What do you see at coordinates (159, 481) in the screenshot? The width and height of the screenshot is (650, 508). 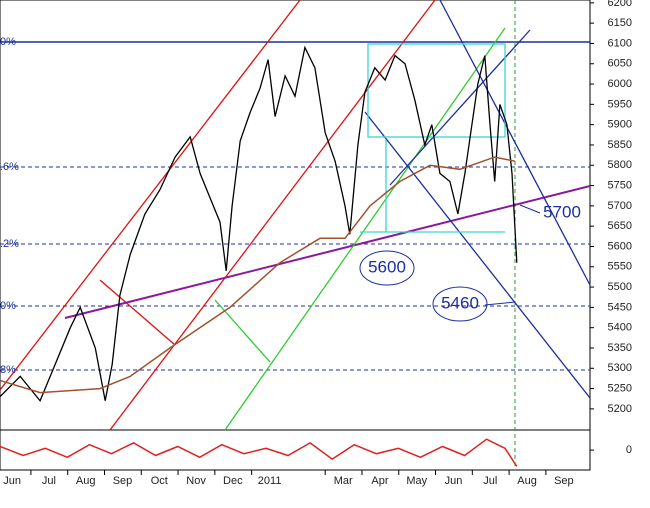 I see `x-tick-label: Oct` at bounding box center [159, 481].